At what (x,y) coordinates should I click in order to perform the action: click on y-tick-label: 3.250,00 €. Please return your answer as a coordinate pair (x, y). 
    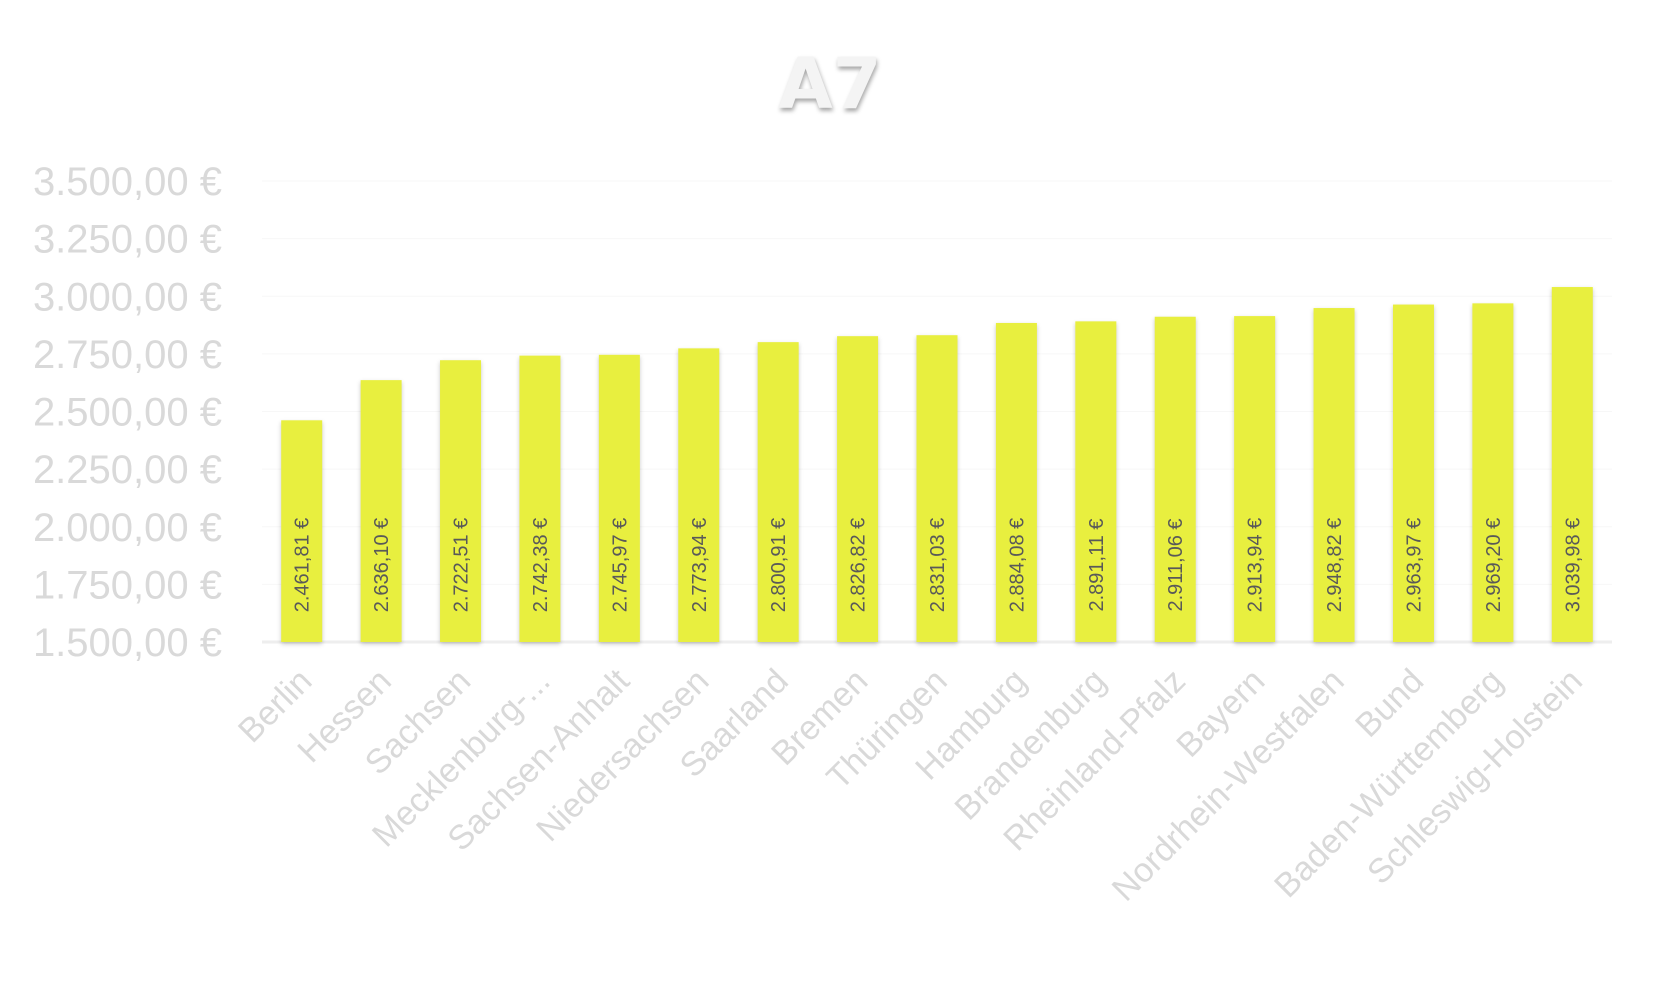
    Looking at the image, I should click on (127, 240).